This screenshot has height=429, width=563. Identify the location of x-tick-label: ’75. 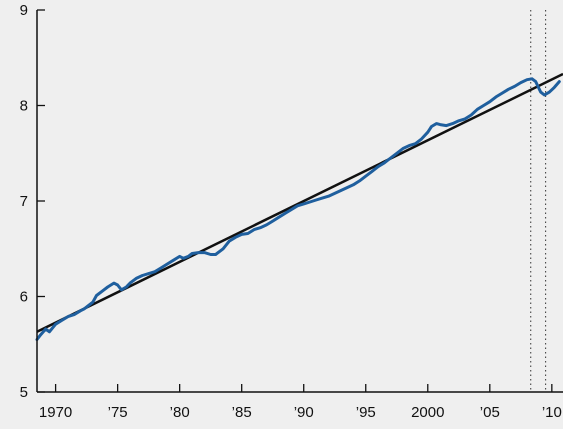
(118, 412).